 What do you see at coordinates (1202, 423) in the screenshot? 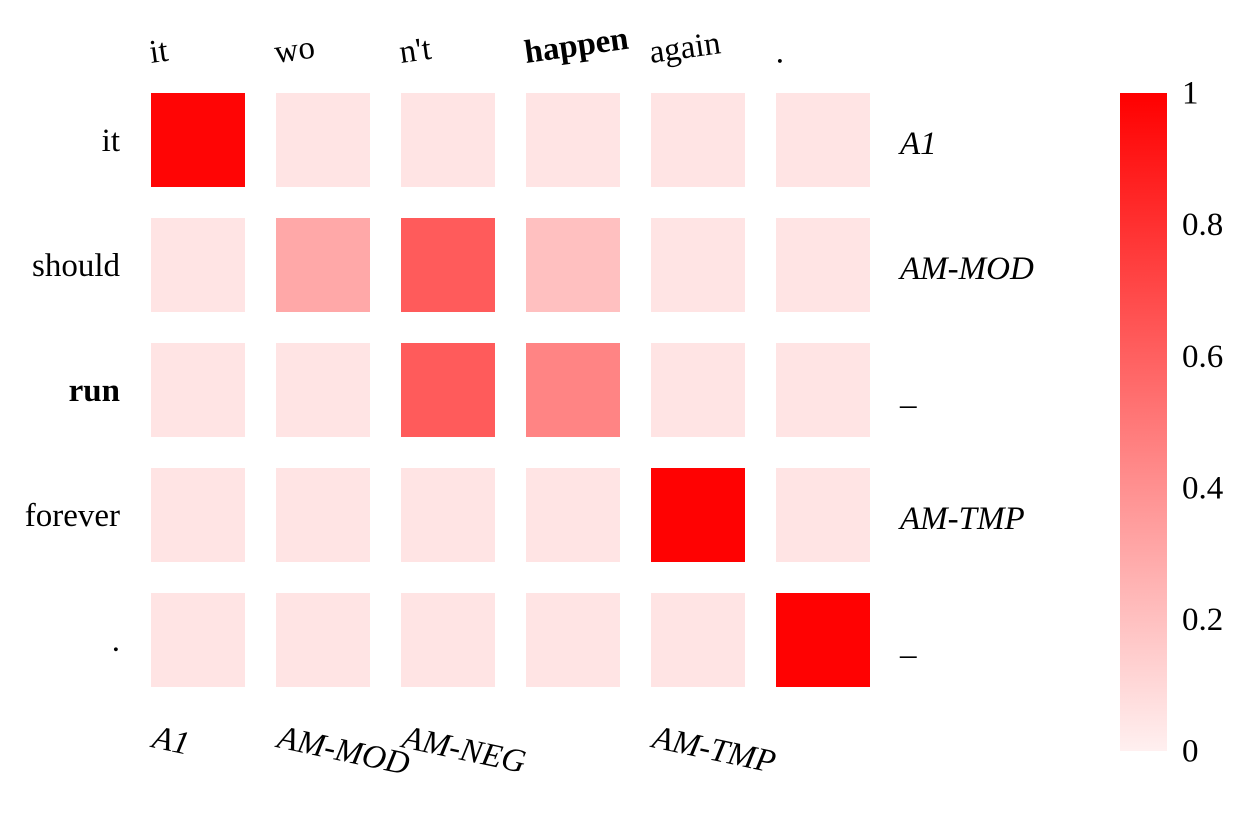
I see `colorbar-tick-labels: 0 0.2 0.4 0.6 0.8 1` at bounding box center [1202, 423].